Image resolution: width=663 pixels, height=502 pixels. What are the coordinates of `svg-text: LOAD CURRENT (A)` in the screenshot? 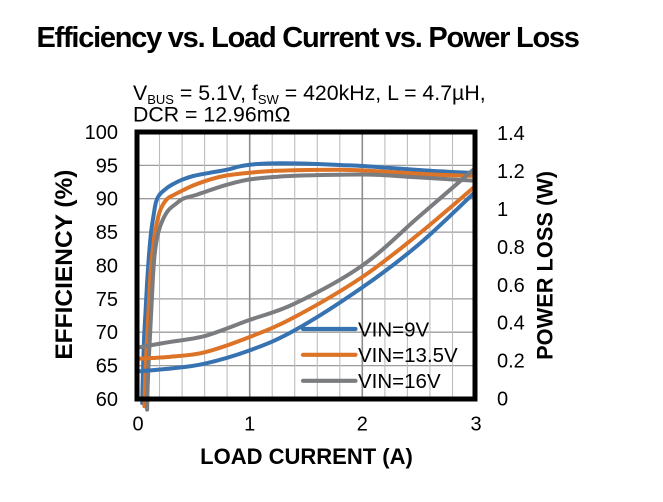 It's located at (306, 456).